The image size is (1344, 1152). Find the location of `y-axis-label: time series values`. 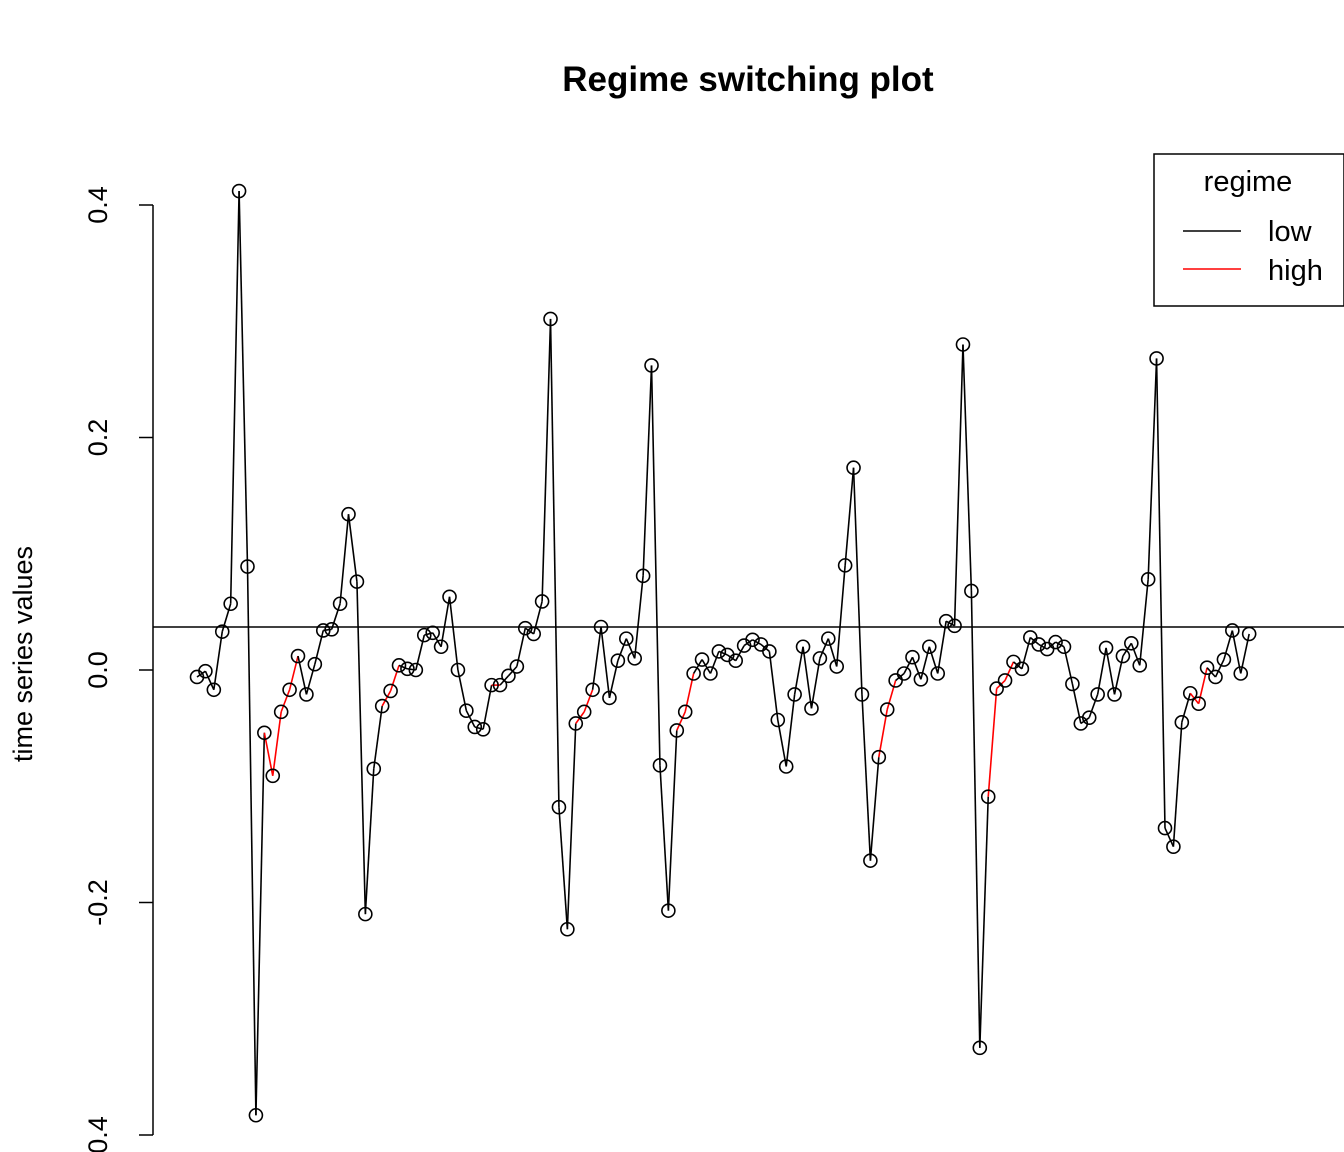

y-axis-label: time series values is located at coordinates (23, 654).